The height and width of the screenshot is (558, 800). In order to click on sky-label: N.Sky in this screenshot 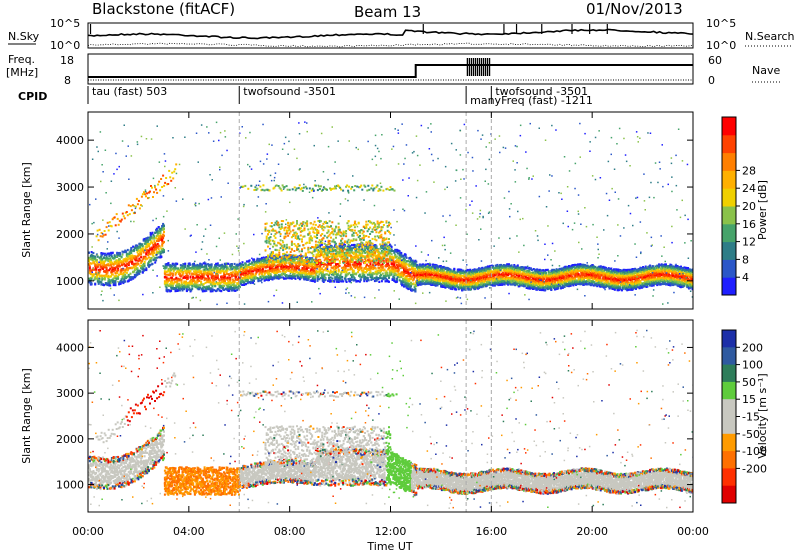, I will do `click(24, 36)`.